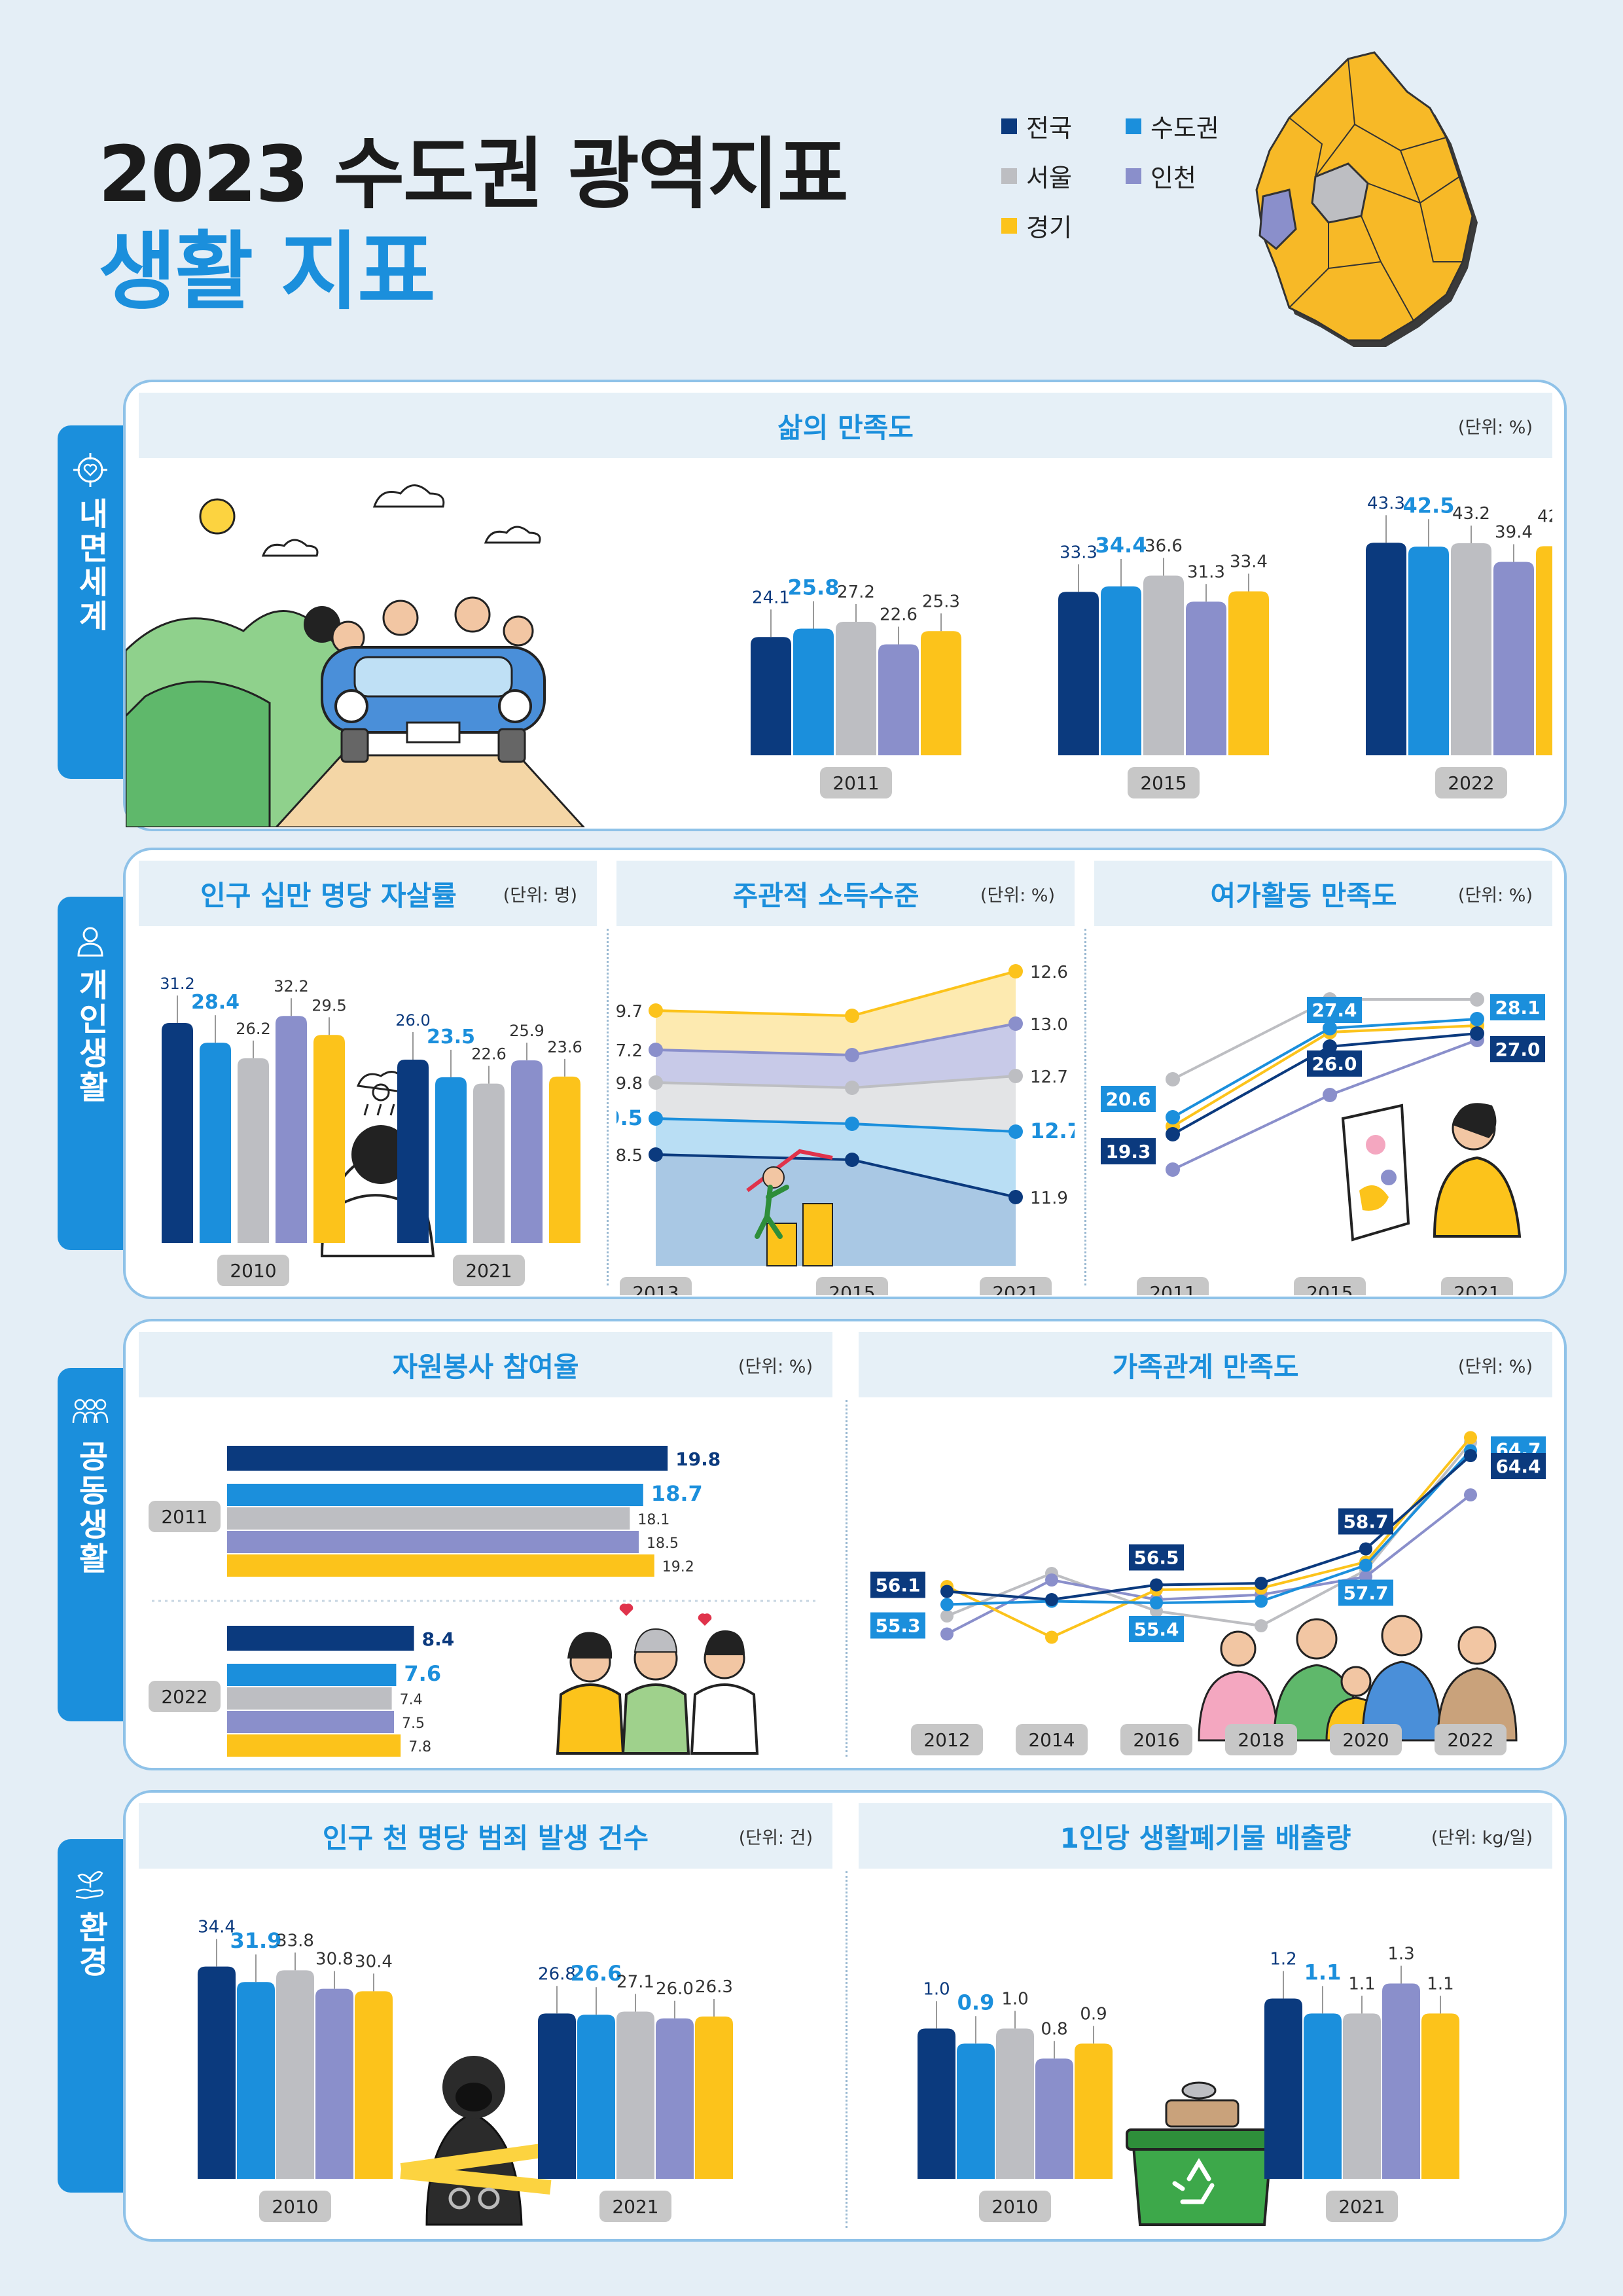 This screenshot has width=1623, height=2296. I want to click on category-label: 2011, so click(184, 1517).